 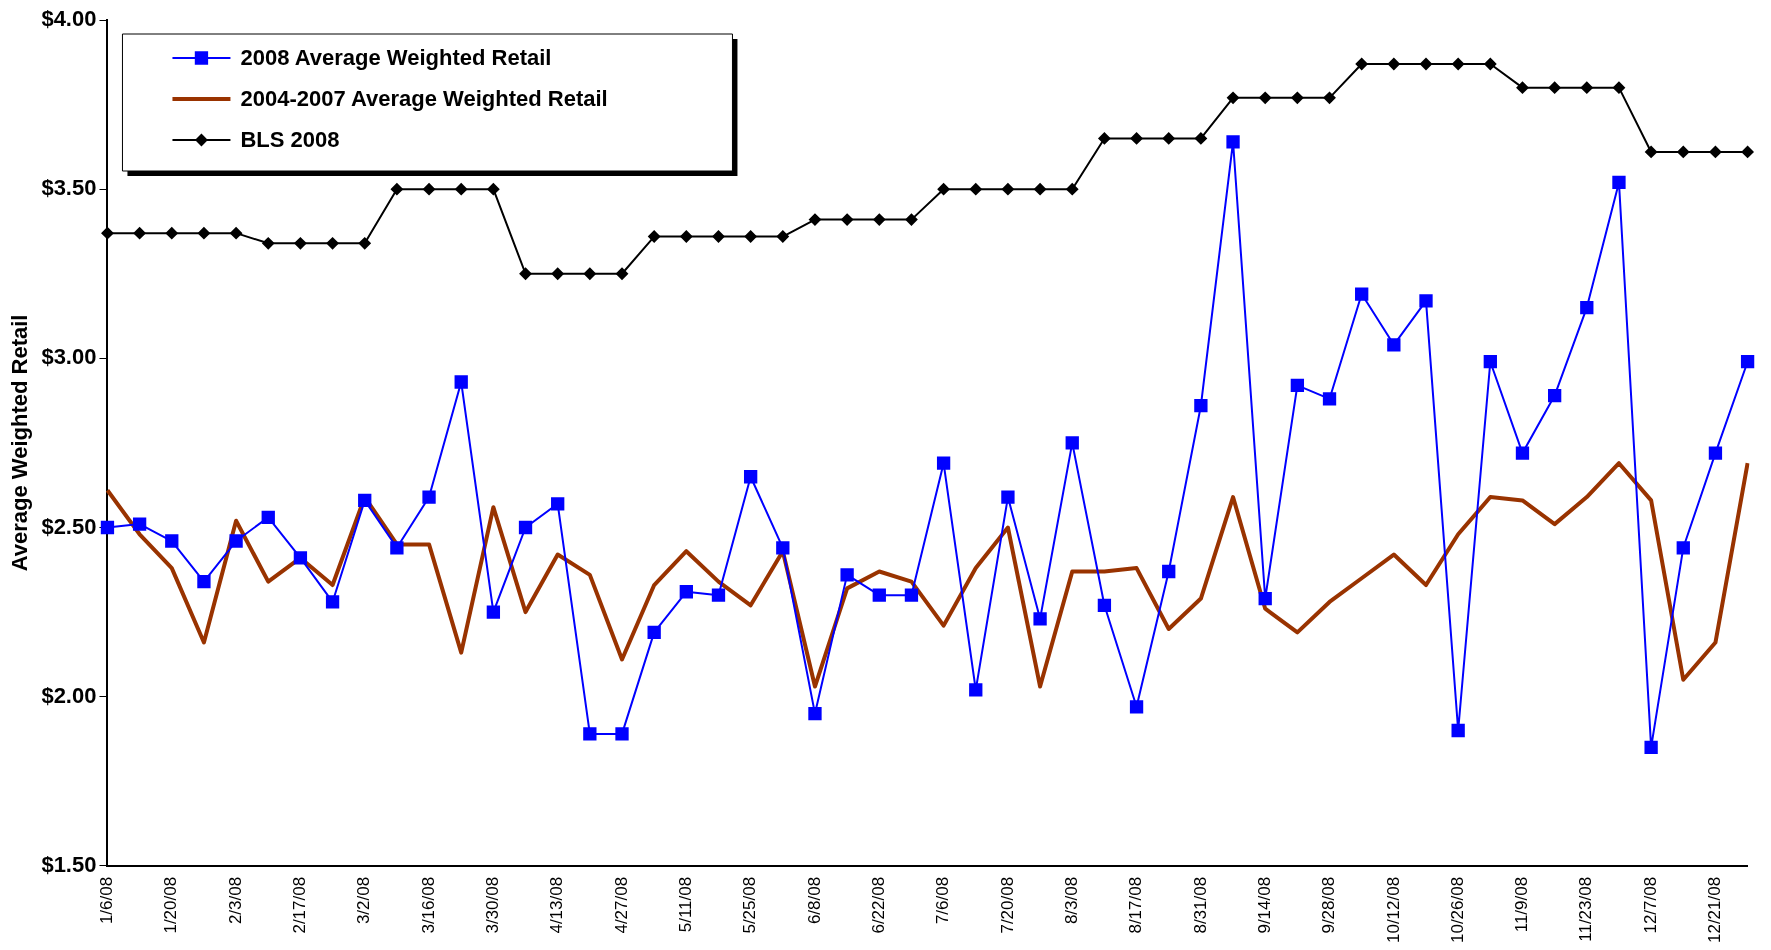 I want to click on x-tick-label: 3/30/08, so click(x=493, y=905).